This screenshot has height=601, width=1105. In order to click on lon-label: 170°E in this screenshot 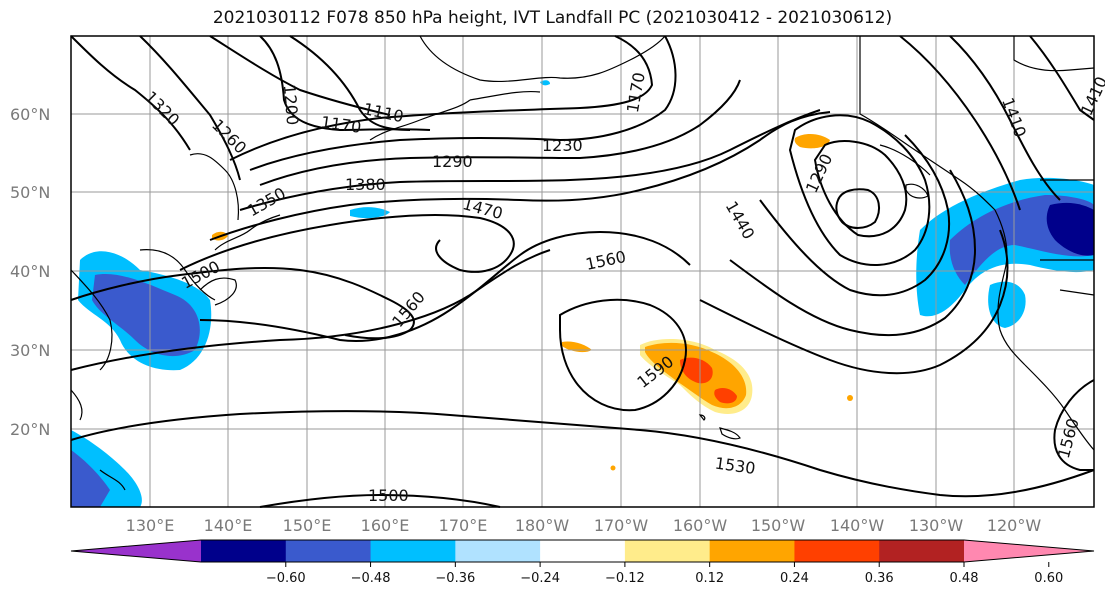, I will do `click(463, 525)`.